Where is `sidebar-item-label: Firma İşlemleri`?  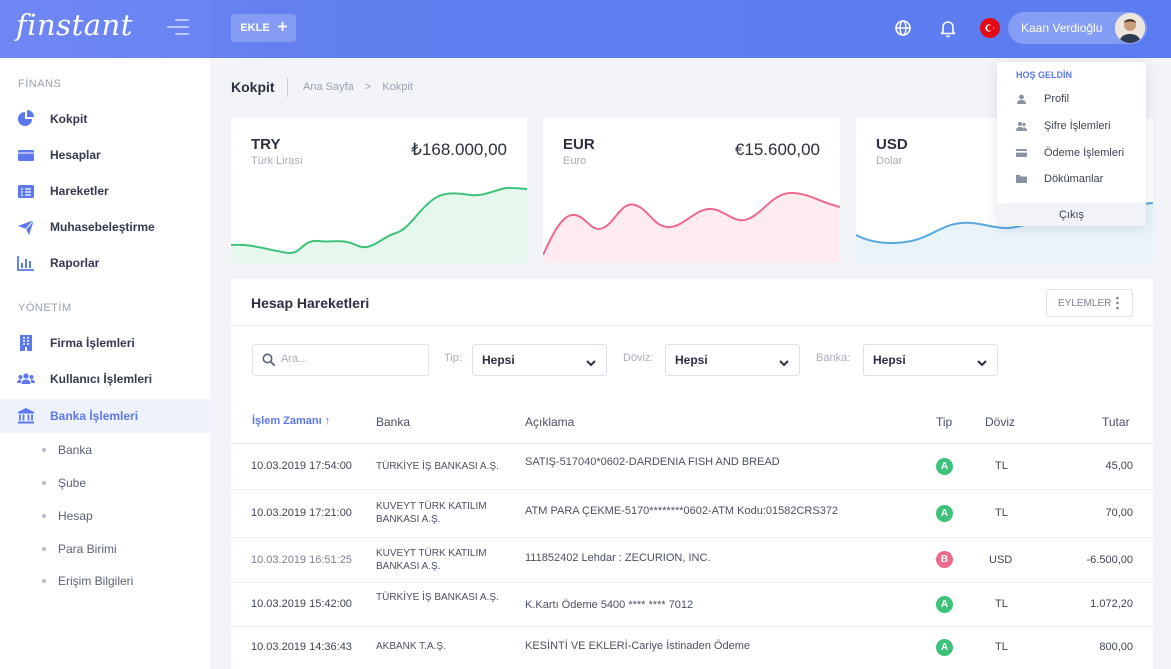
sidebar-item-label: Firma İşlemleri is located at coordinates (92, 343).